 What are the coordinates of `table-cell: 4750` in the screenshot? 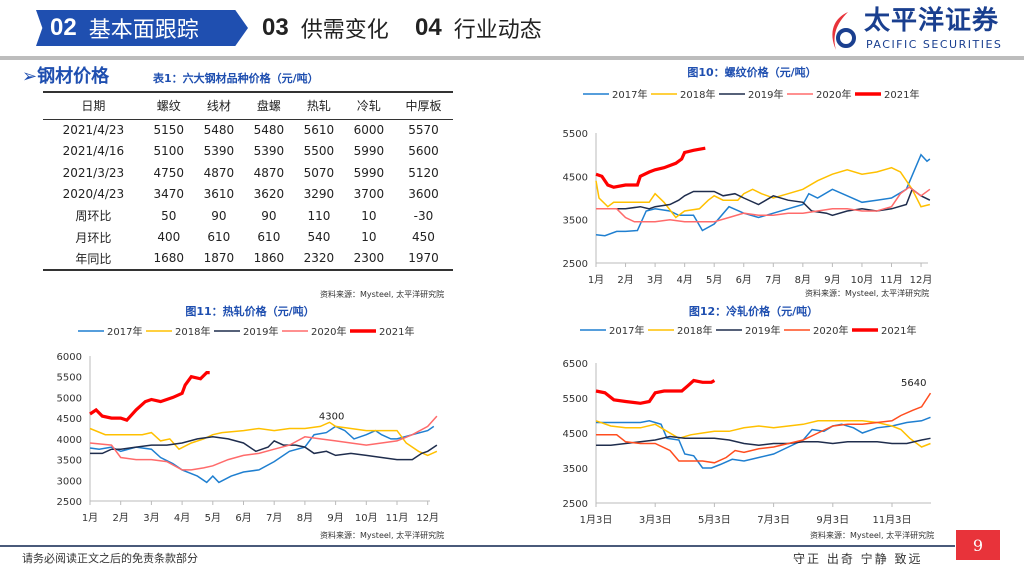 It's located at (169, 172).